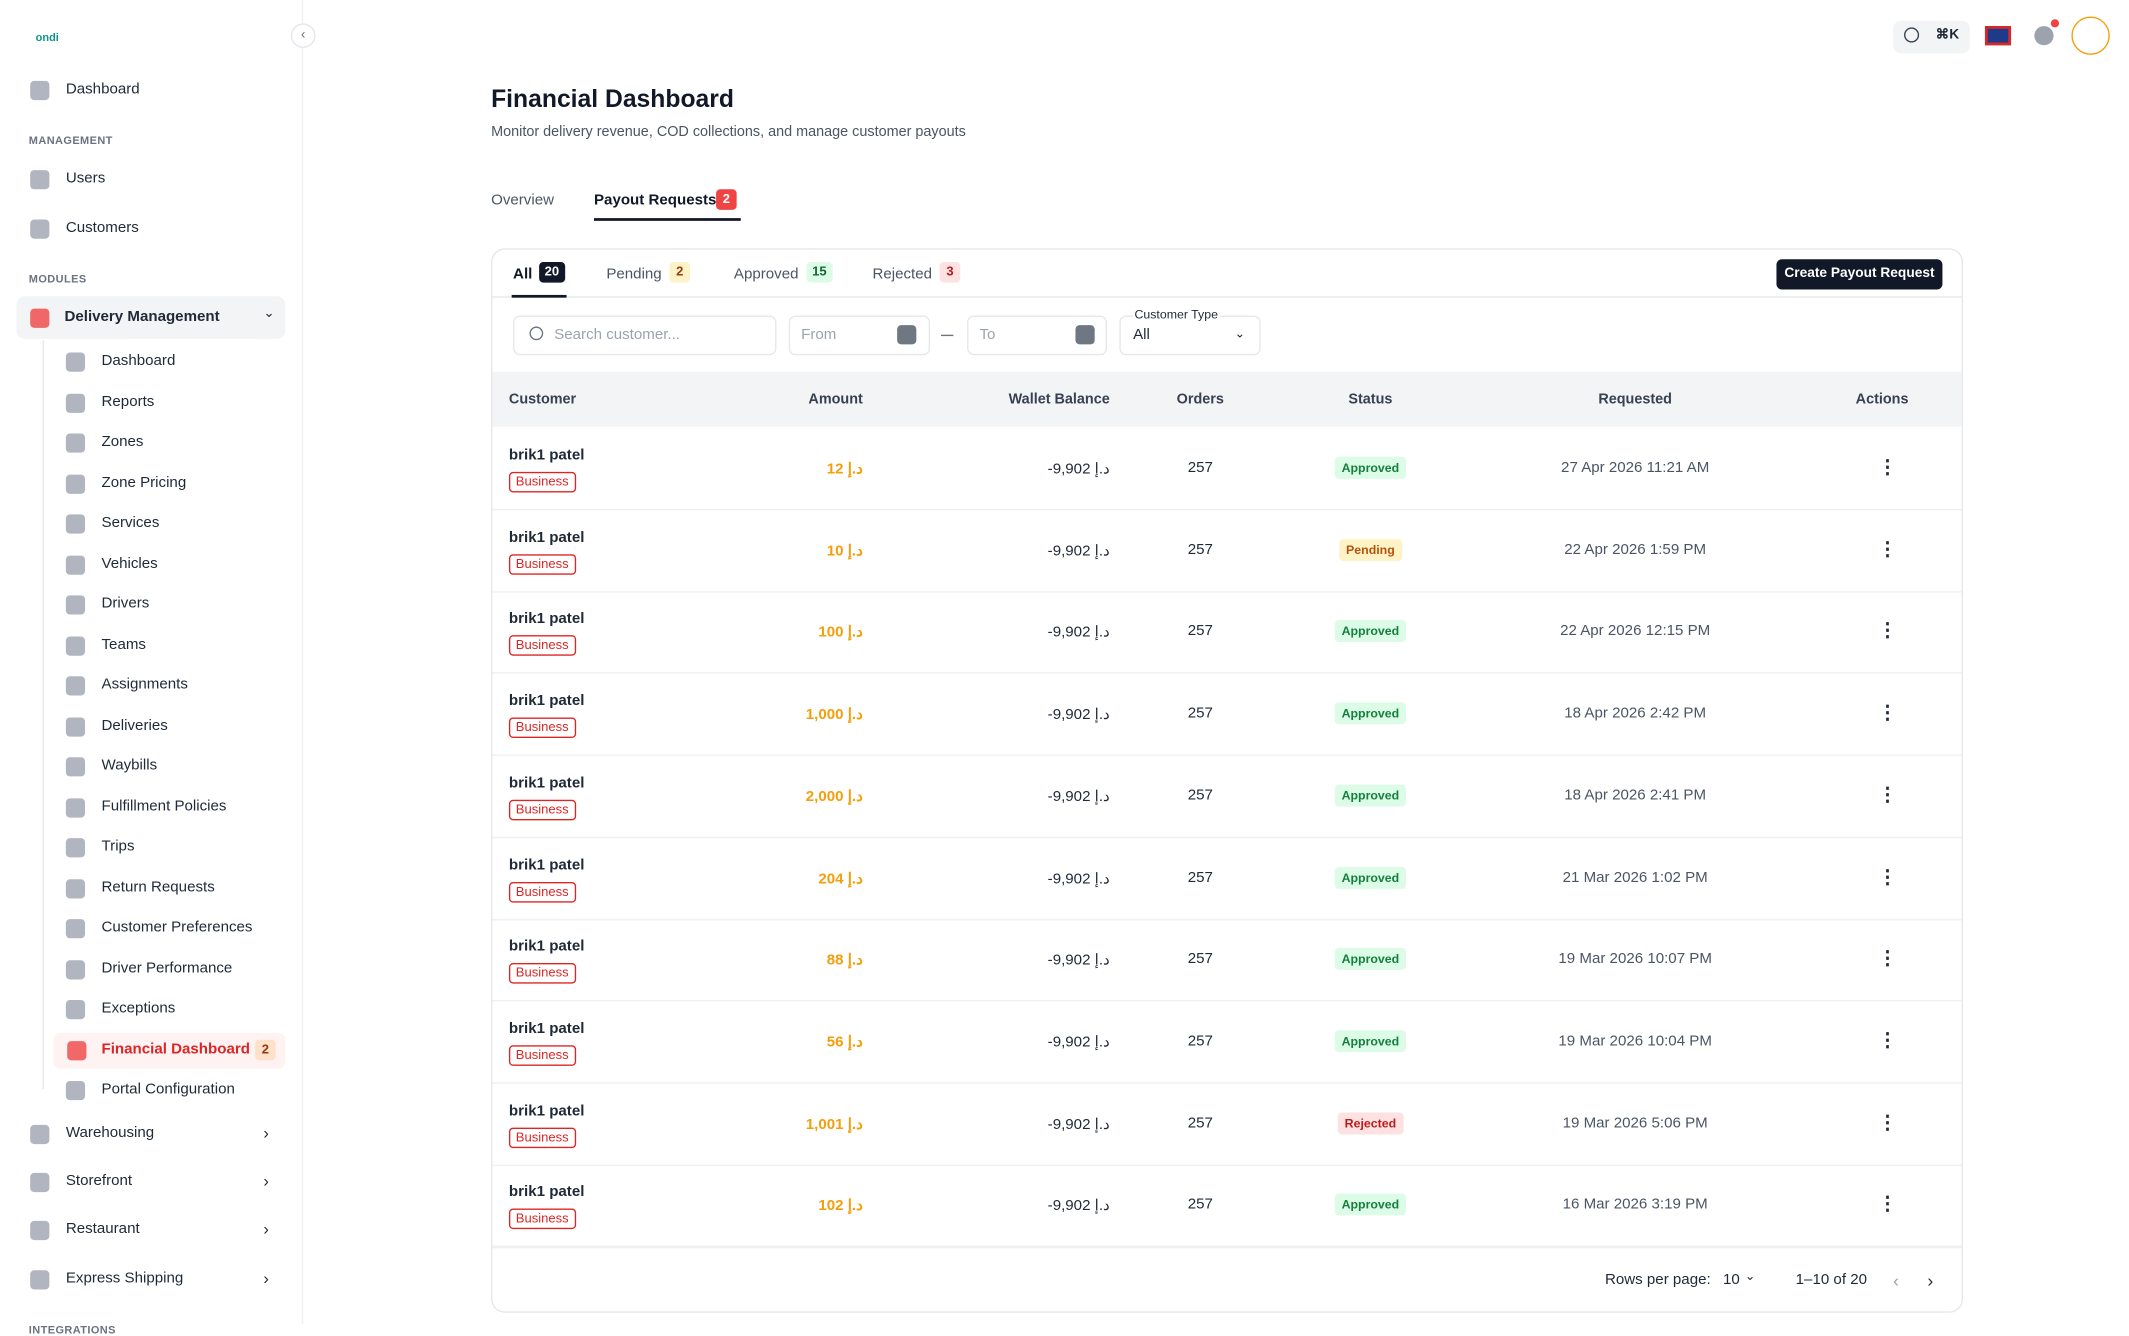 This screenshot has height=1336, width=2129. I want to click on to-input, so click(1037, 335).